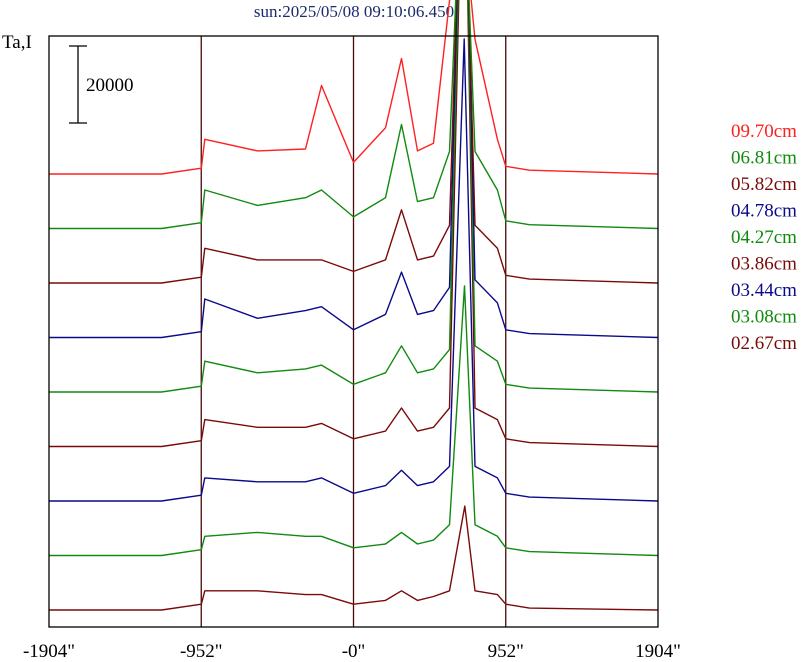 The width and height of the screenshot is (807, 662). What do you see at coordinates (354, 11) in the screenshot?
I see `chart-title: sun:2025/05/08 09:10:06.450` at bounding box center [354, 11].